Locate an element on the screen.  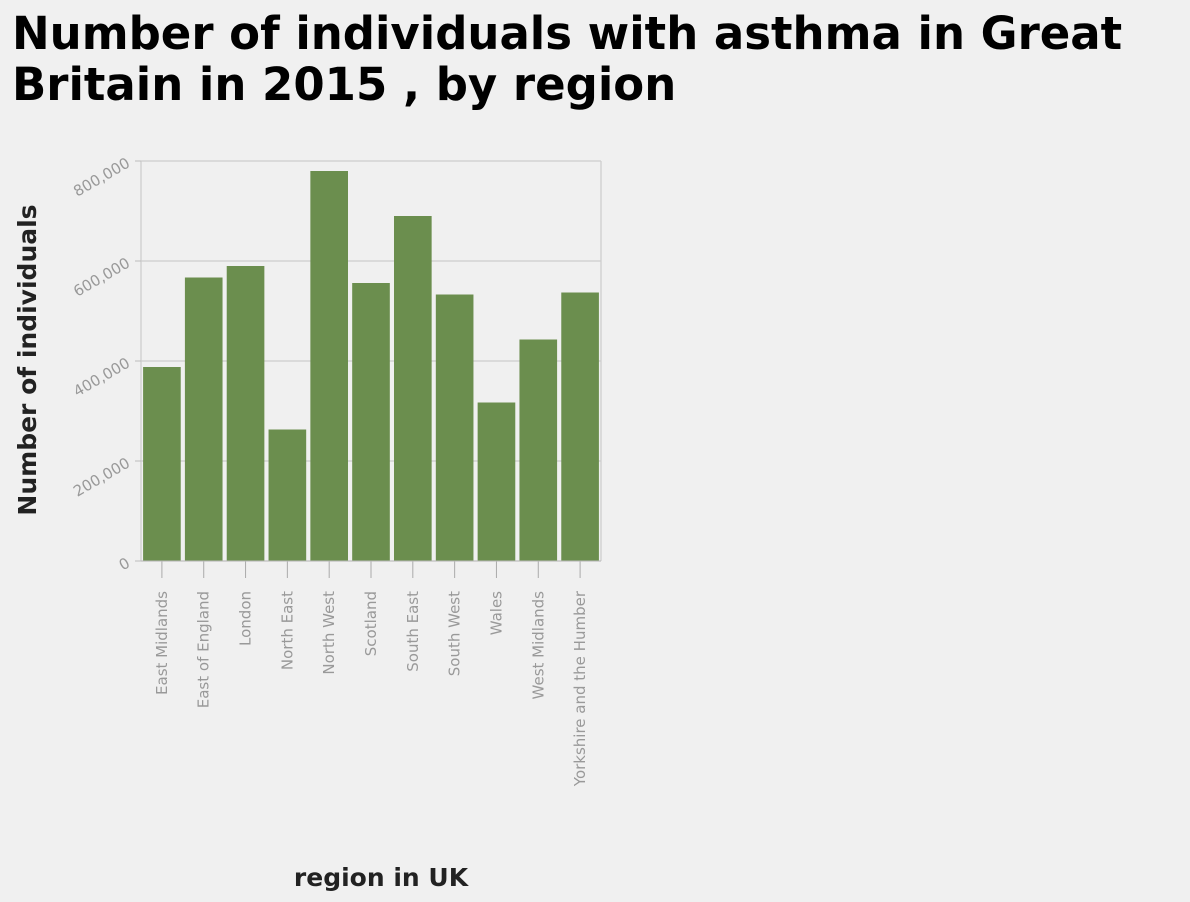
x-tick-label: Yorkshire and the Humber is located at coordinates (580, 688).